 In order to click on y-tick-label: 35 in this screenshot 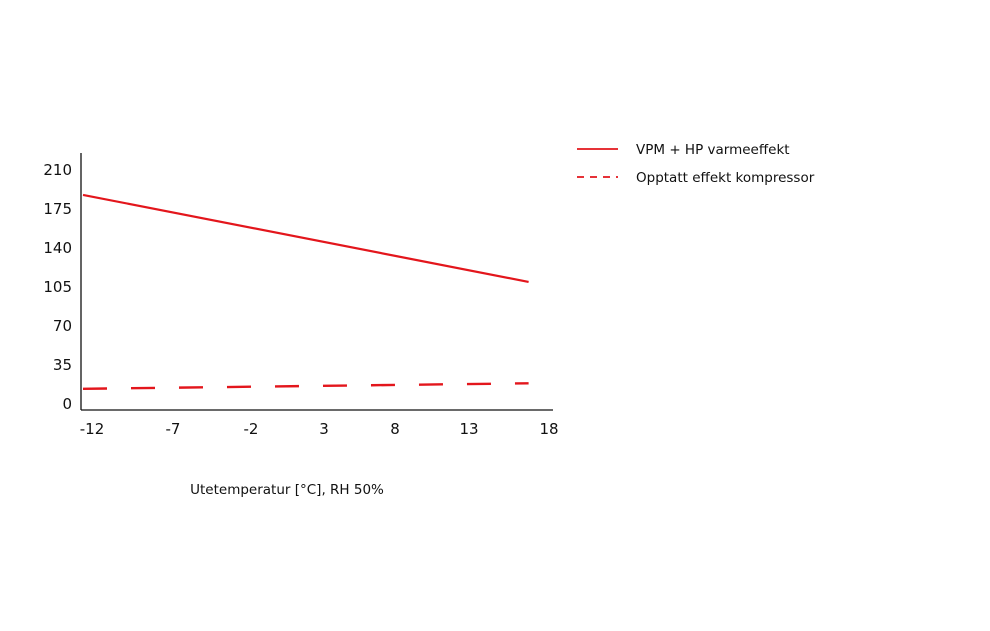, I will do `click(62, 365)`.